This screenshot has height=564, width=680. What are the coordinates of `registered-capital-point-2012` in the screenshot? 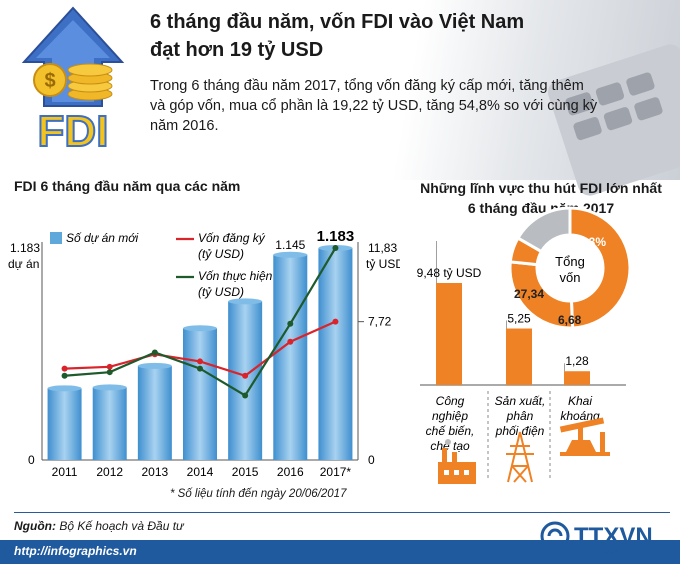 It's located at (109, 366).